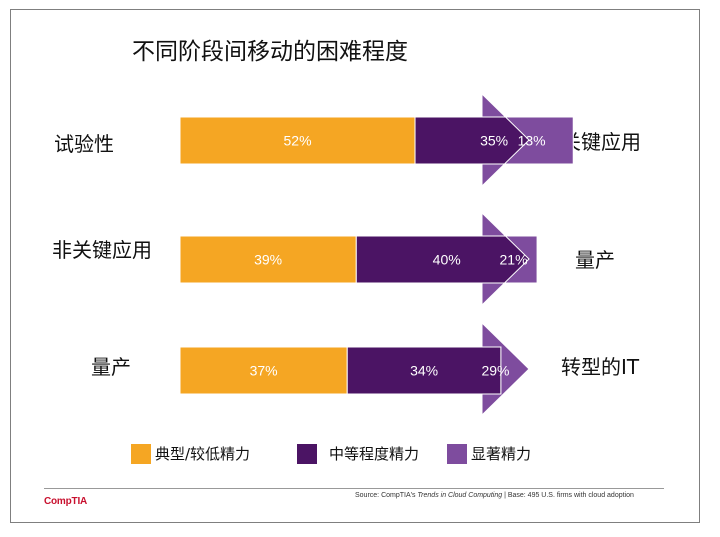 This screenshot has width=720, height=537. Describe the element at coordinates (66, 501) in the screenshot. I see `comptia-logo: CompTIA` at that location.